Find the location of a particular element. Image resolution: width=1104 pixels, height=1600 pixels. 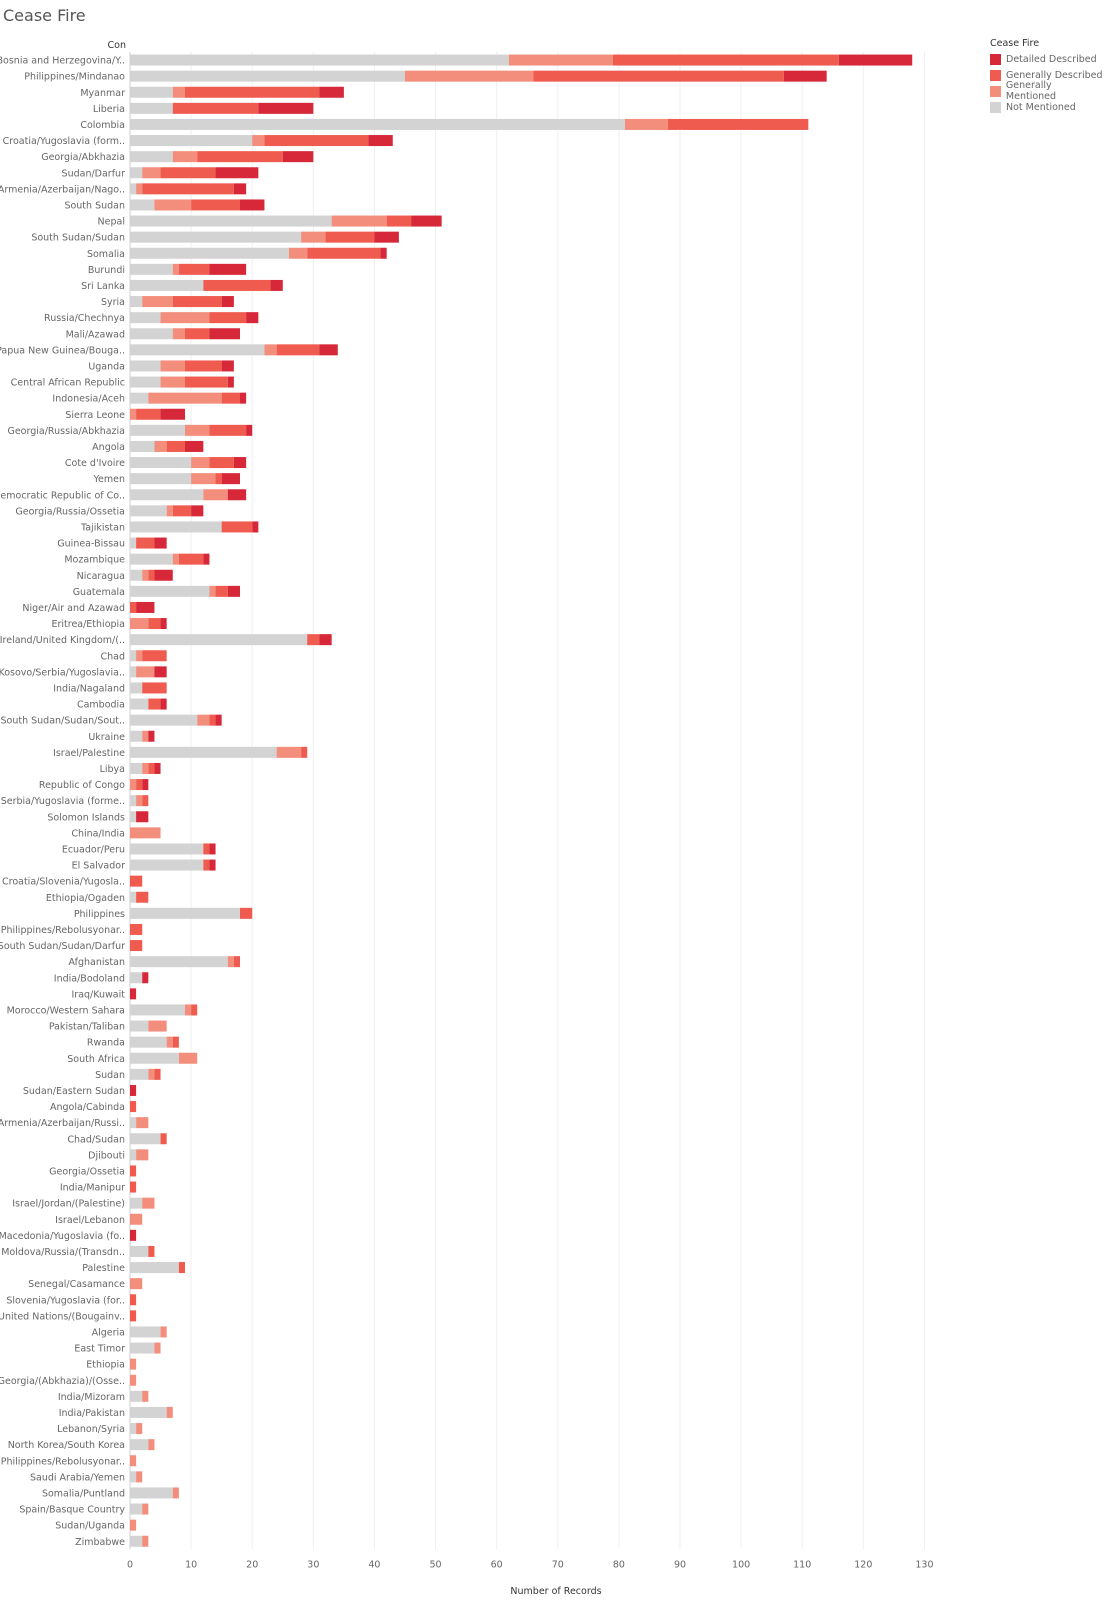

legend-item: Generally Mentioned is located at coordinates (1047, 91).